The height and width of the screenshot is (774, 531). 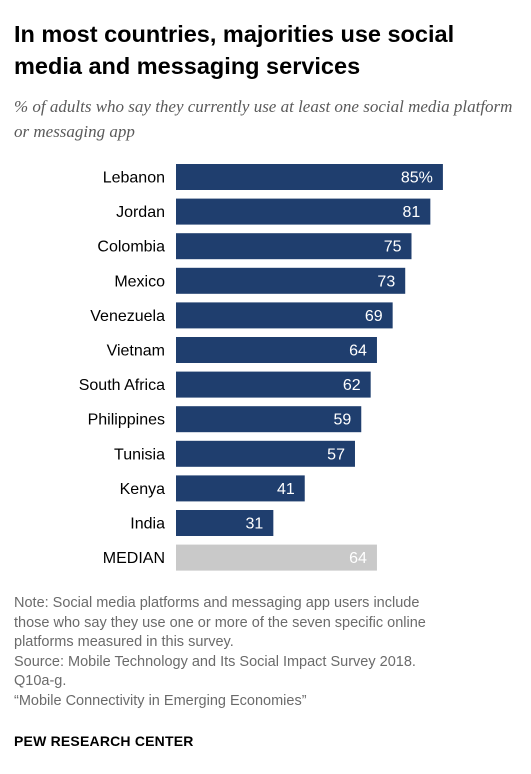 What do you see at coordinates (136, 351) in the screenshot?
I see `category-label: Vietnam` at bounding box center [136, 351].